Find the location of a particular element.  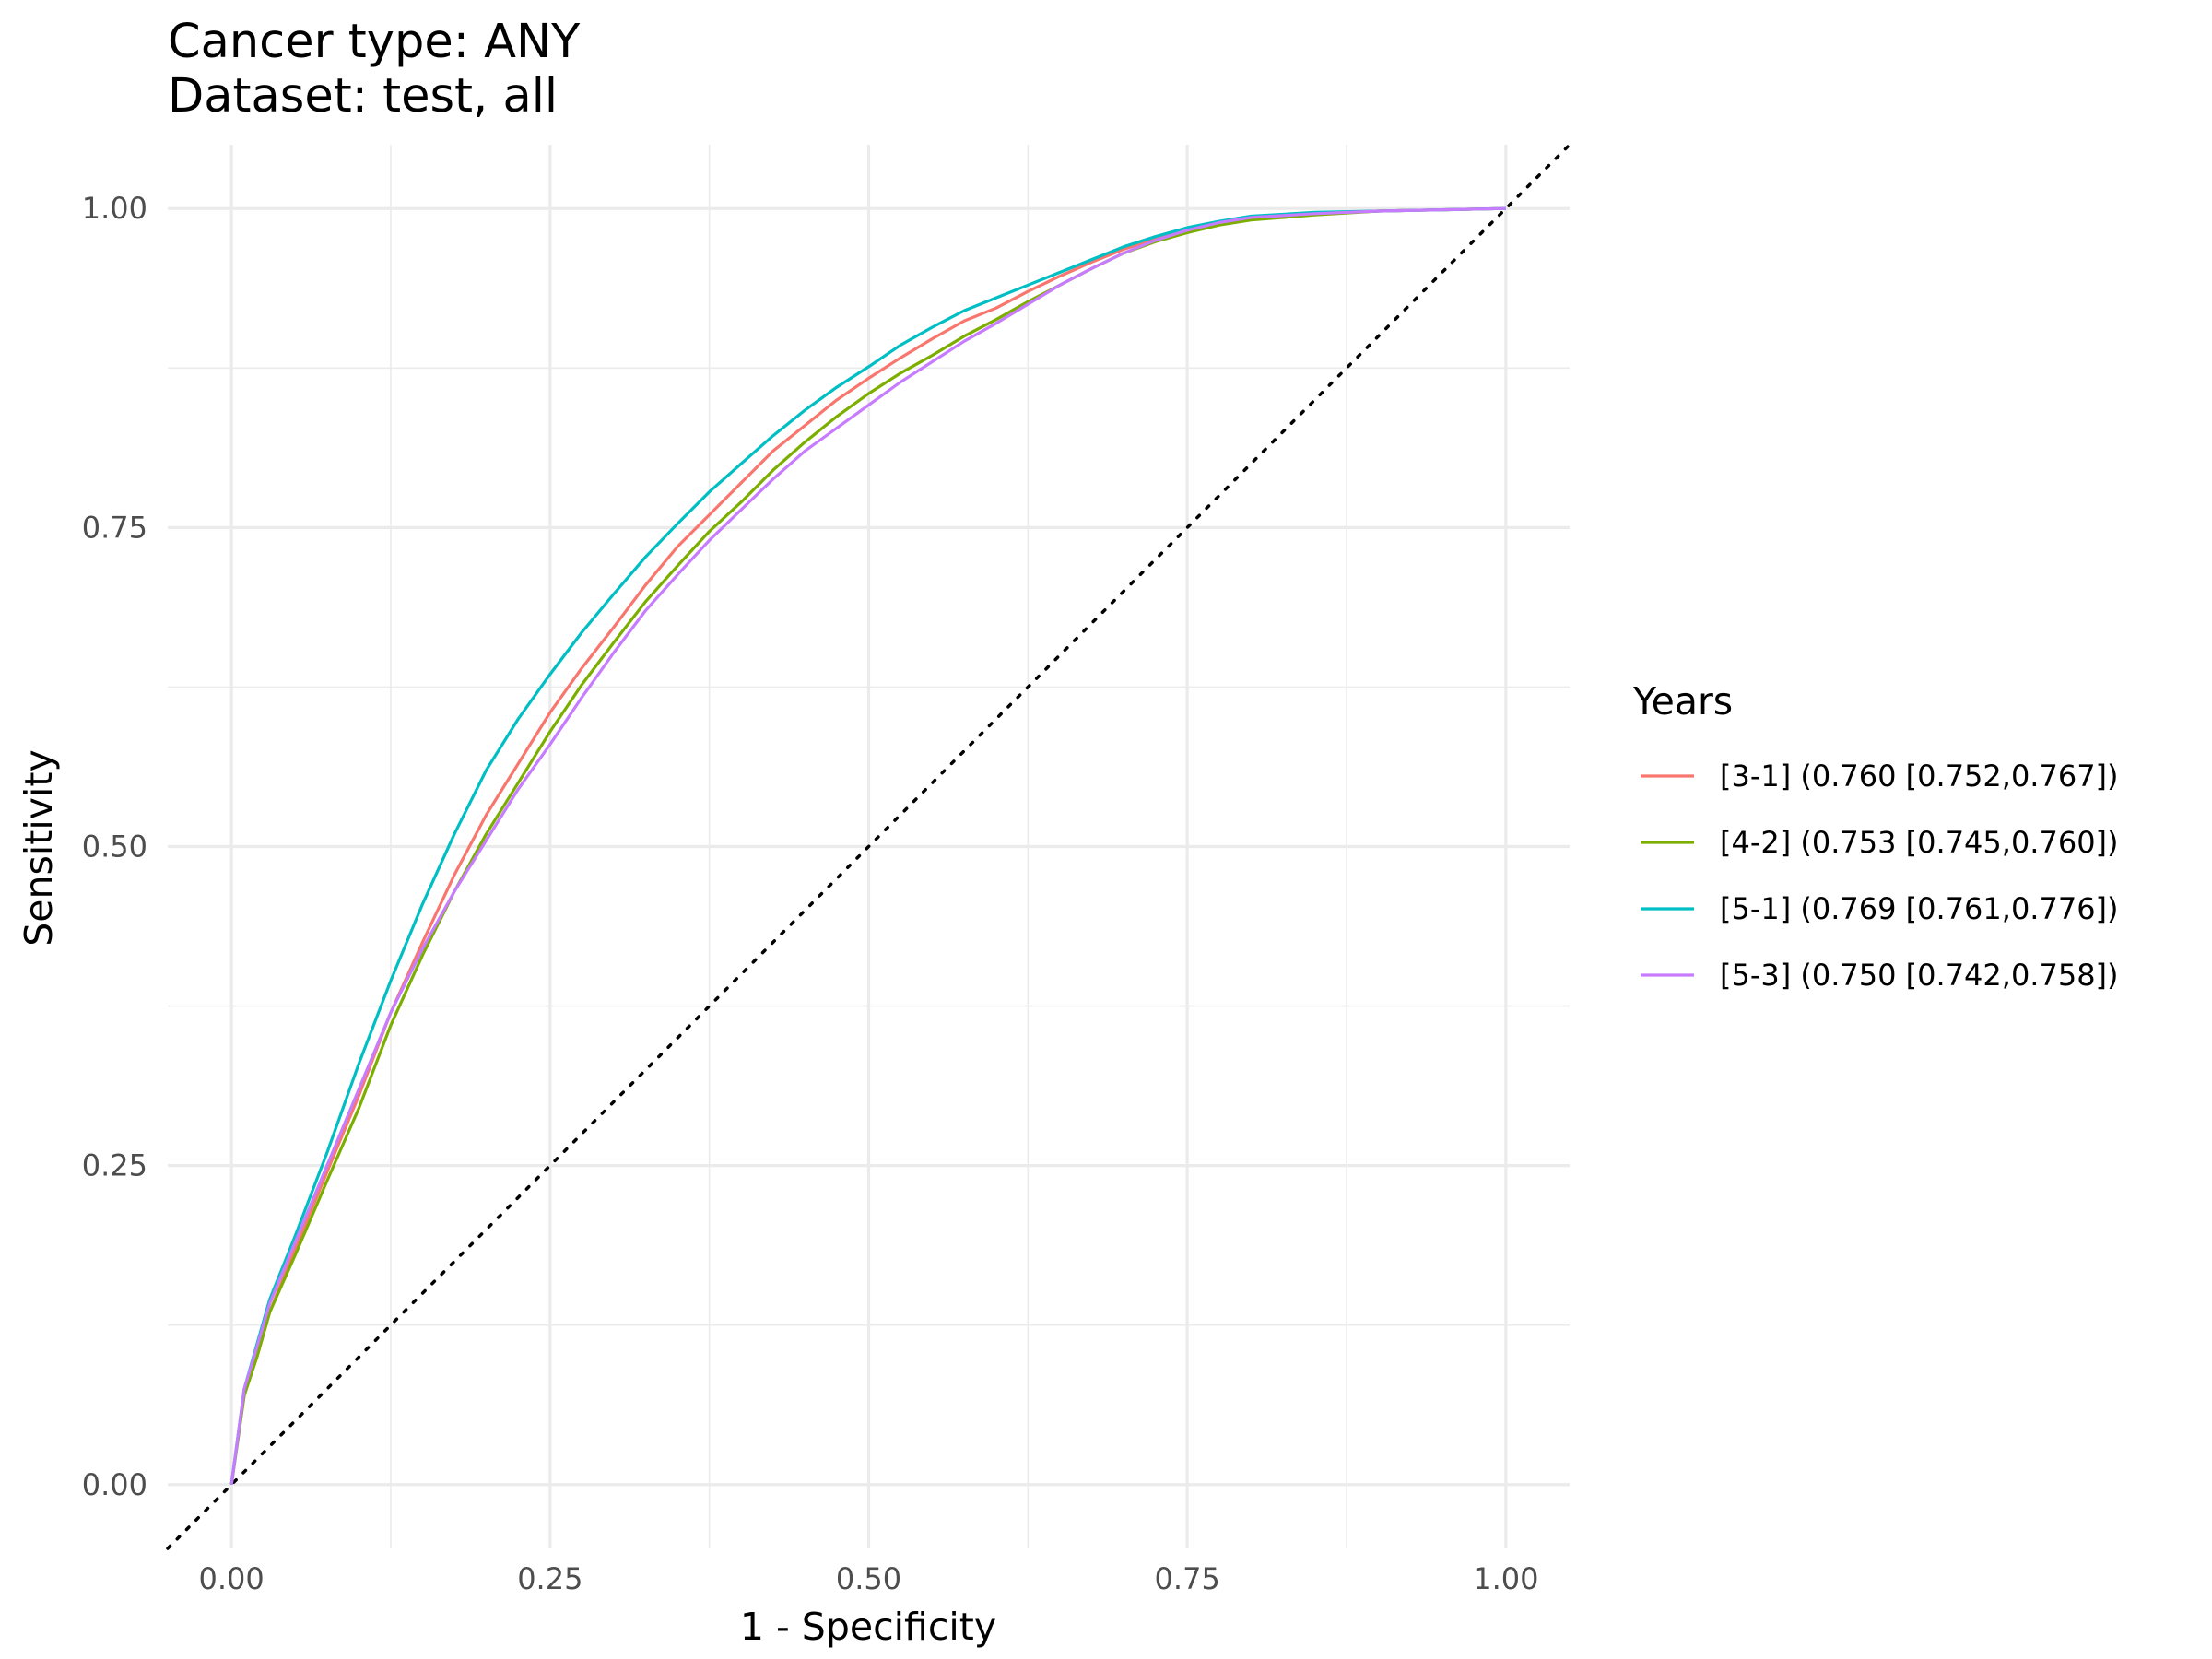

x-tick-label-0: 0.00 is located at coordinates (232, 1578).